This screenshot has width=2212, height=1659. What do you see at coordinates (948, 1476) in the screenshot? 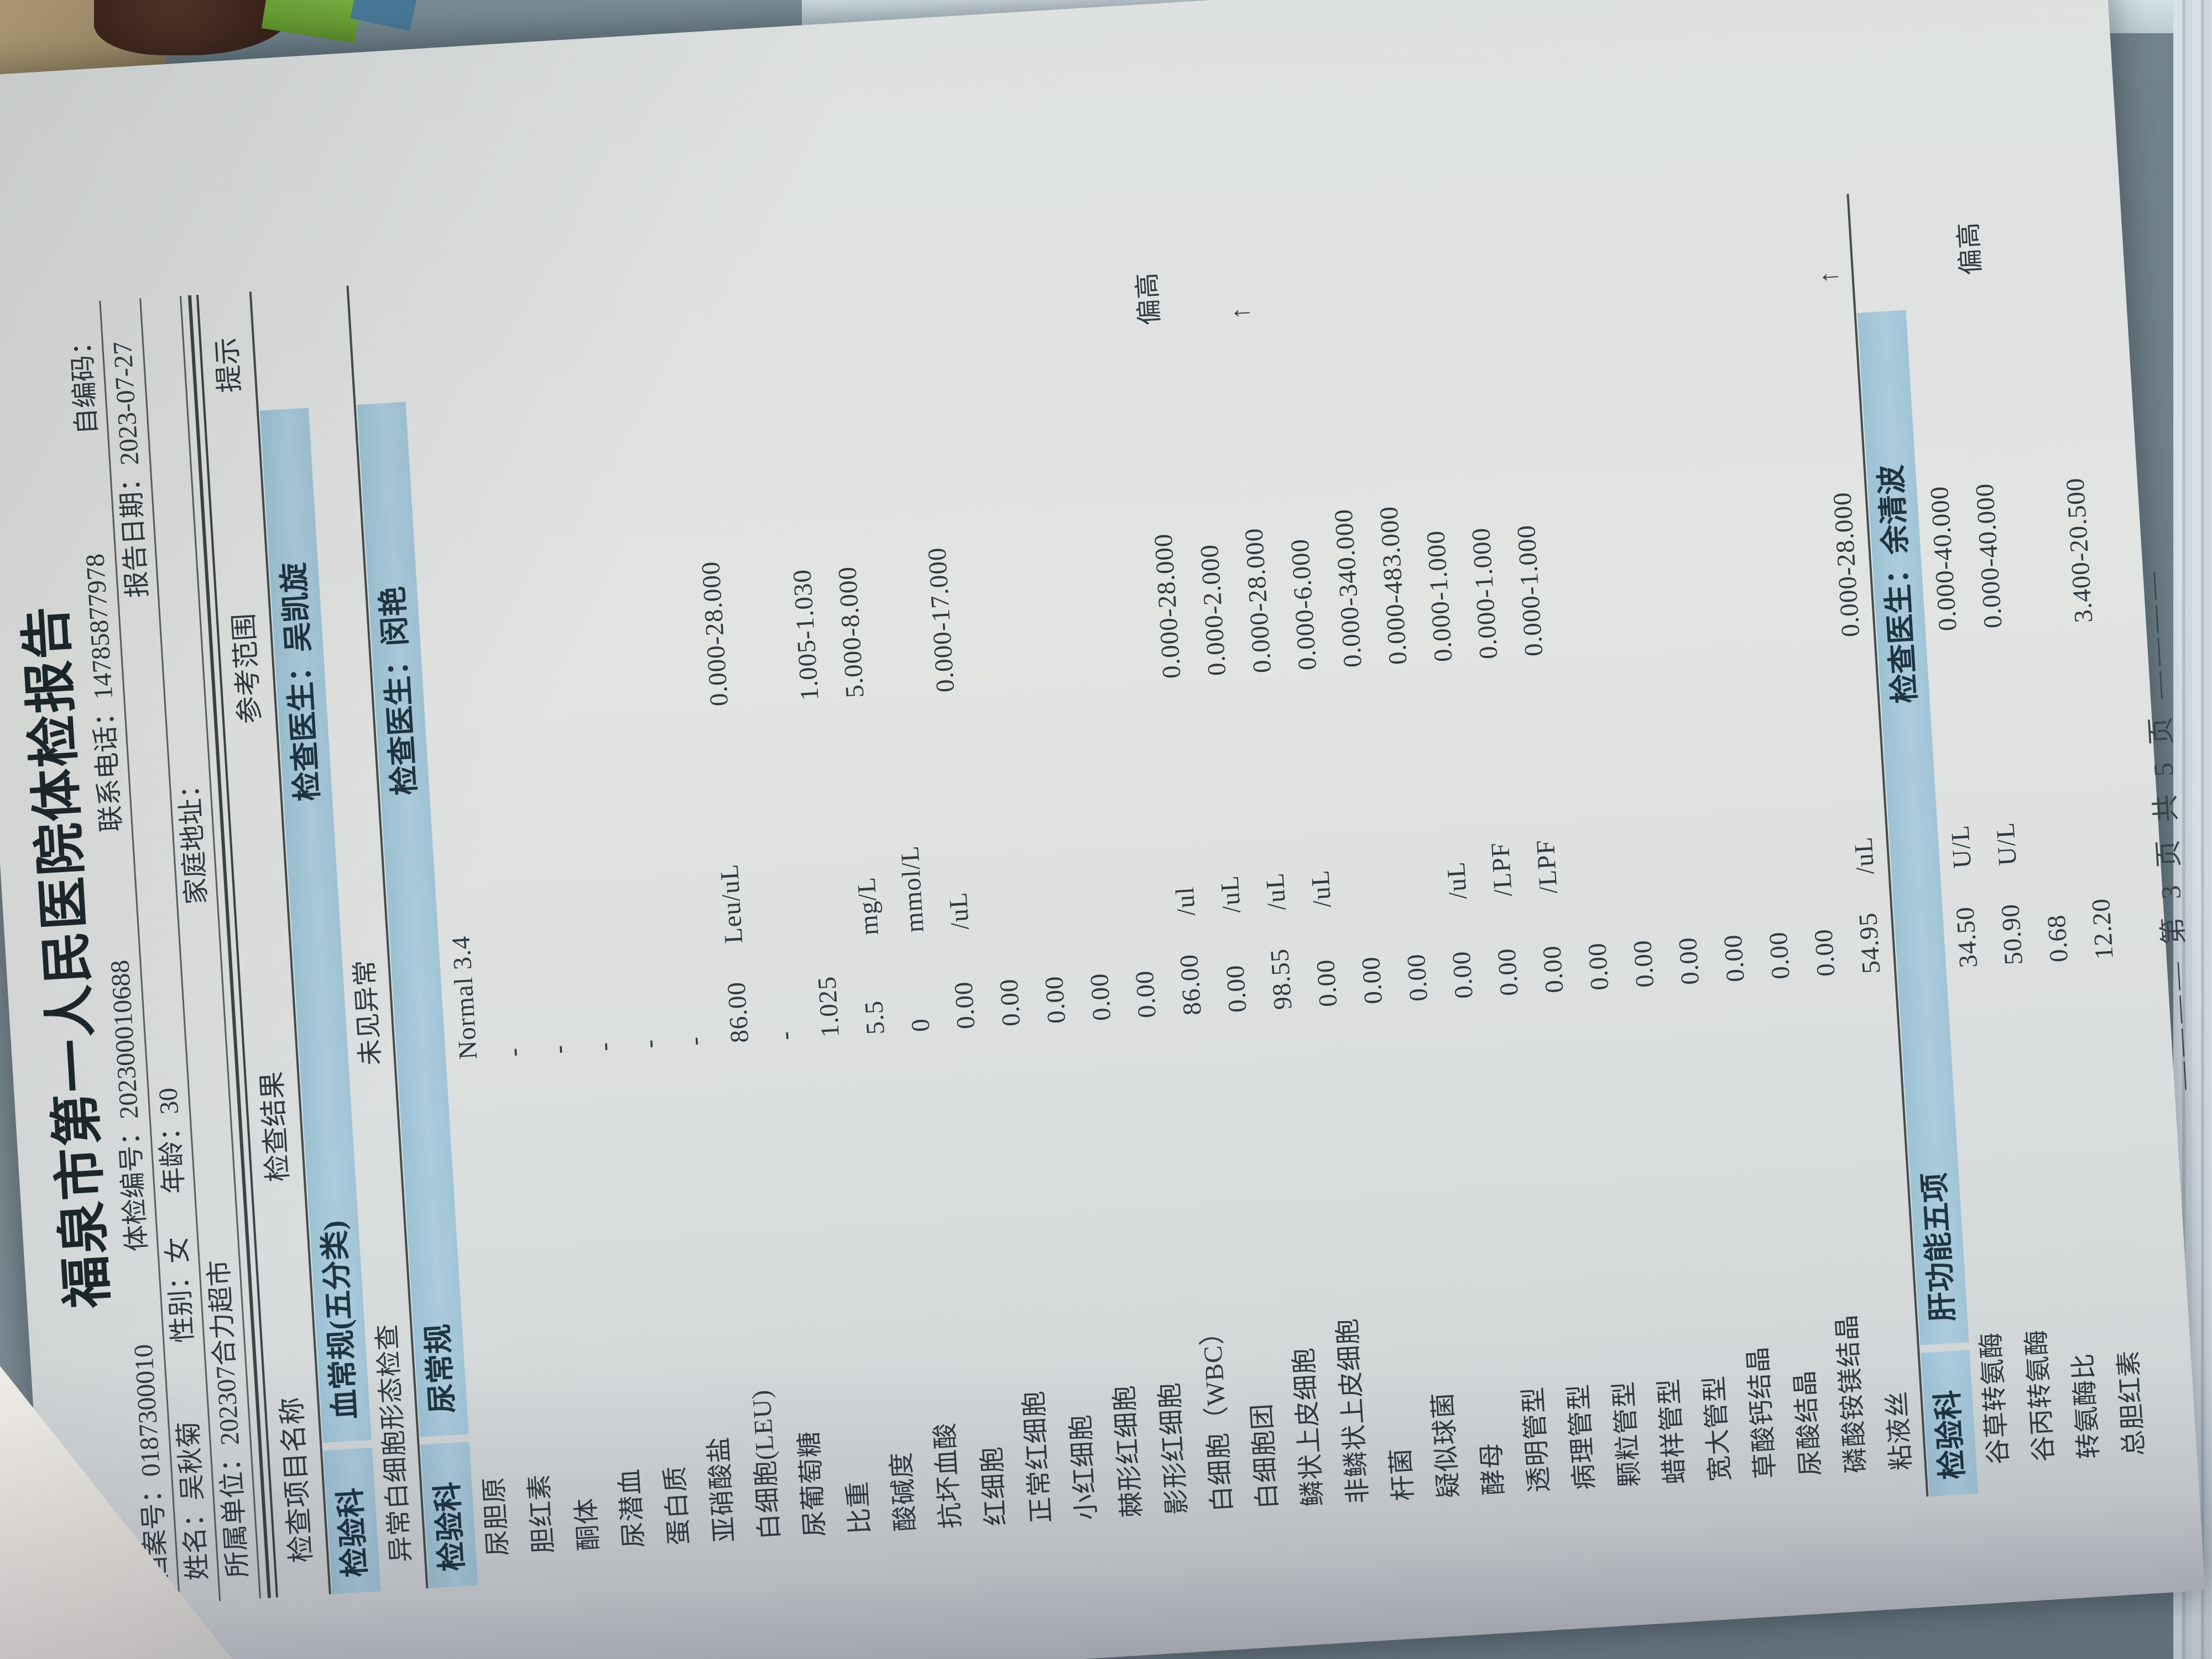
I see `cell-item: 抗坏血酸` at bounding box center [948, 1476].